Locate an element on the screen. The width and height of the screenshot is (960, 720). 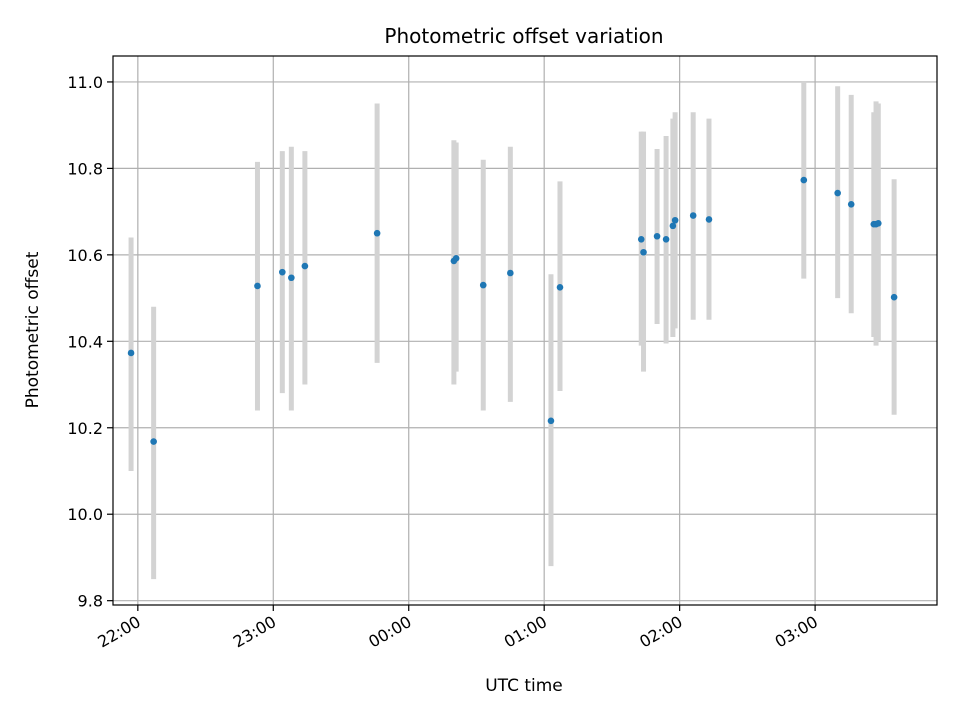
chart-title: Photometric offset variation is located at coordinates (523, 36).